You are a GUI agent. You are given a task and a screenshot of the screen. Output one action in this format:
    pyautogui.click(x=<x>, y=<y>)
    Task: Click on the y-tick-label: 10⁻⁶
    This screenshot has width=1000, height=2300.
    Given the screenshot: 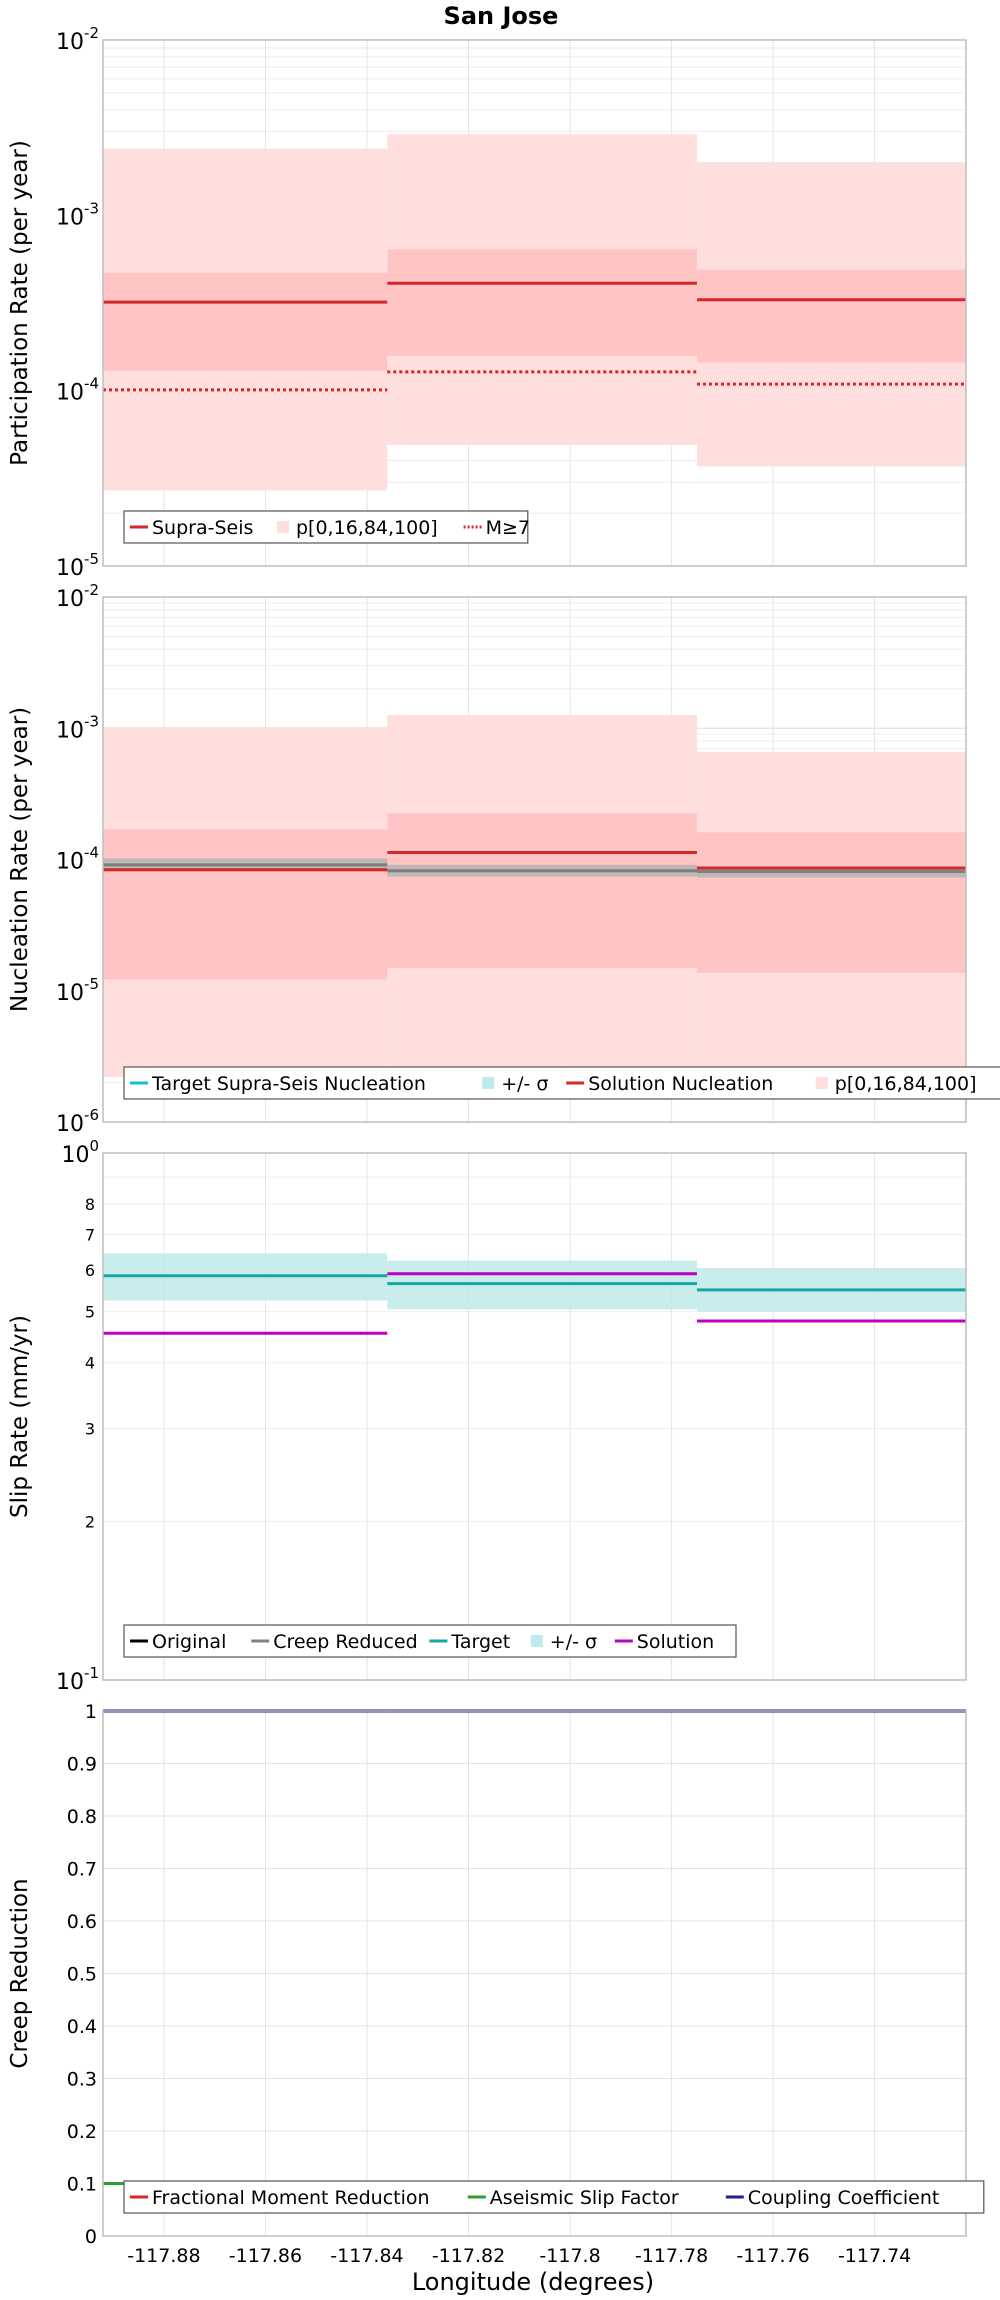 What is the action you would take?
    pyautogui.click(x=77, y=1121)
    